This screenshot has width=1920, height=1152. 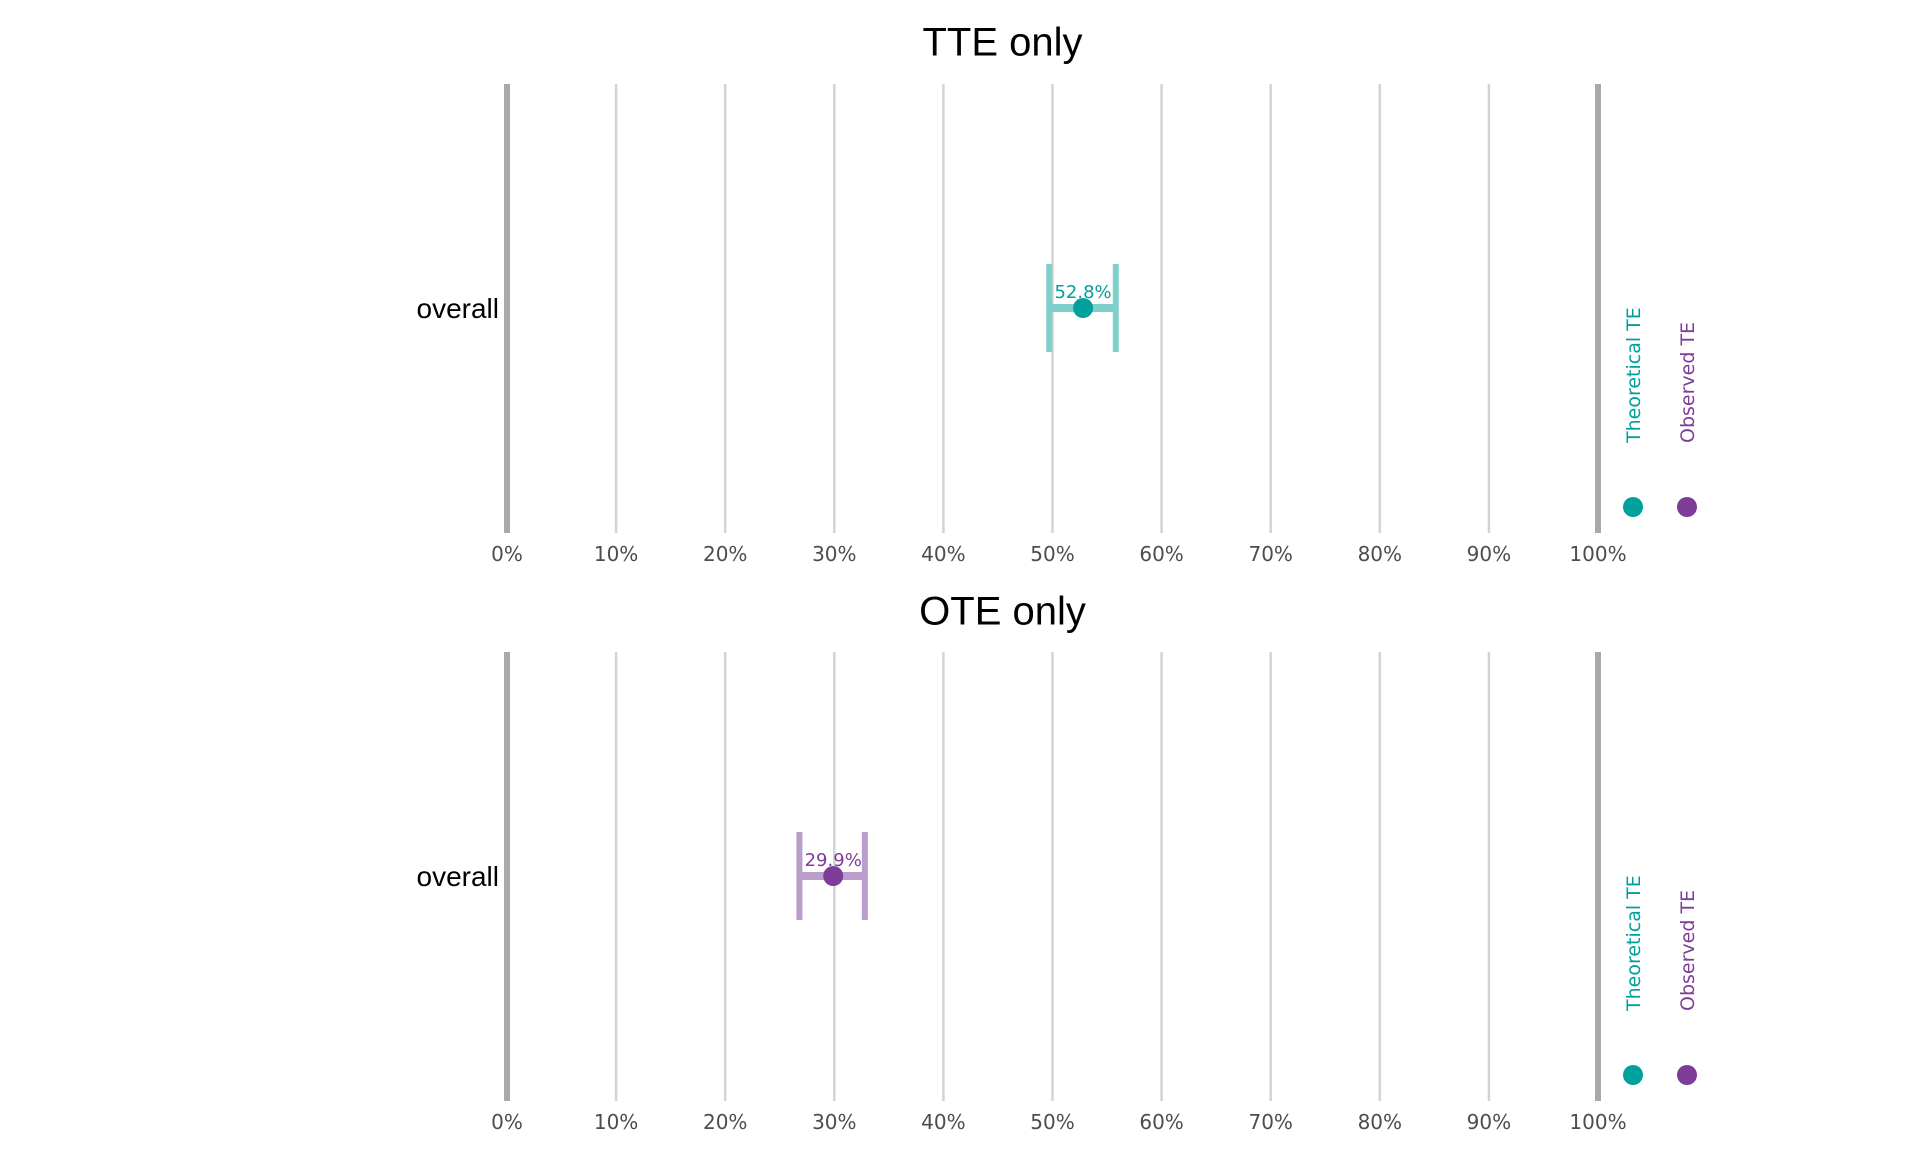 I want to click on data-label: 29.9%, so click(x=833, y=860).